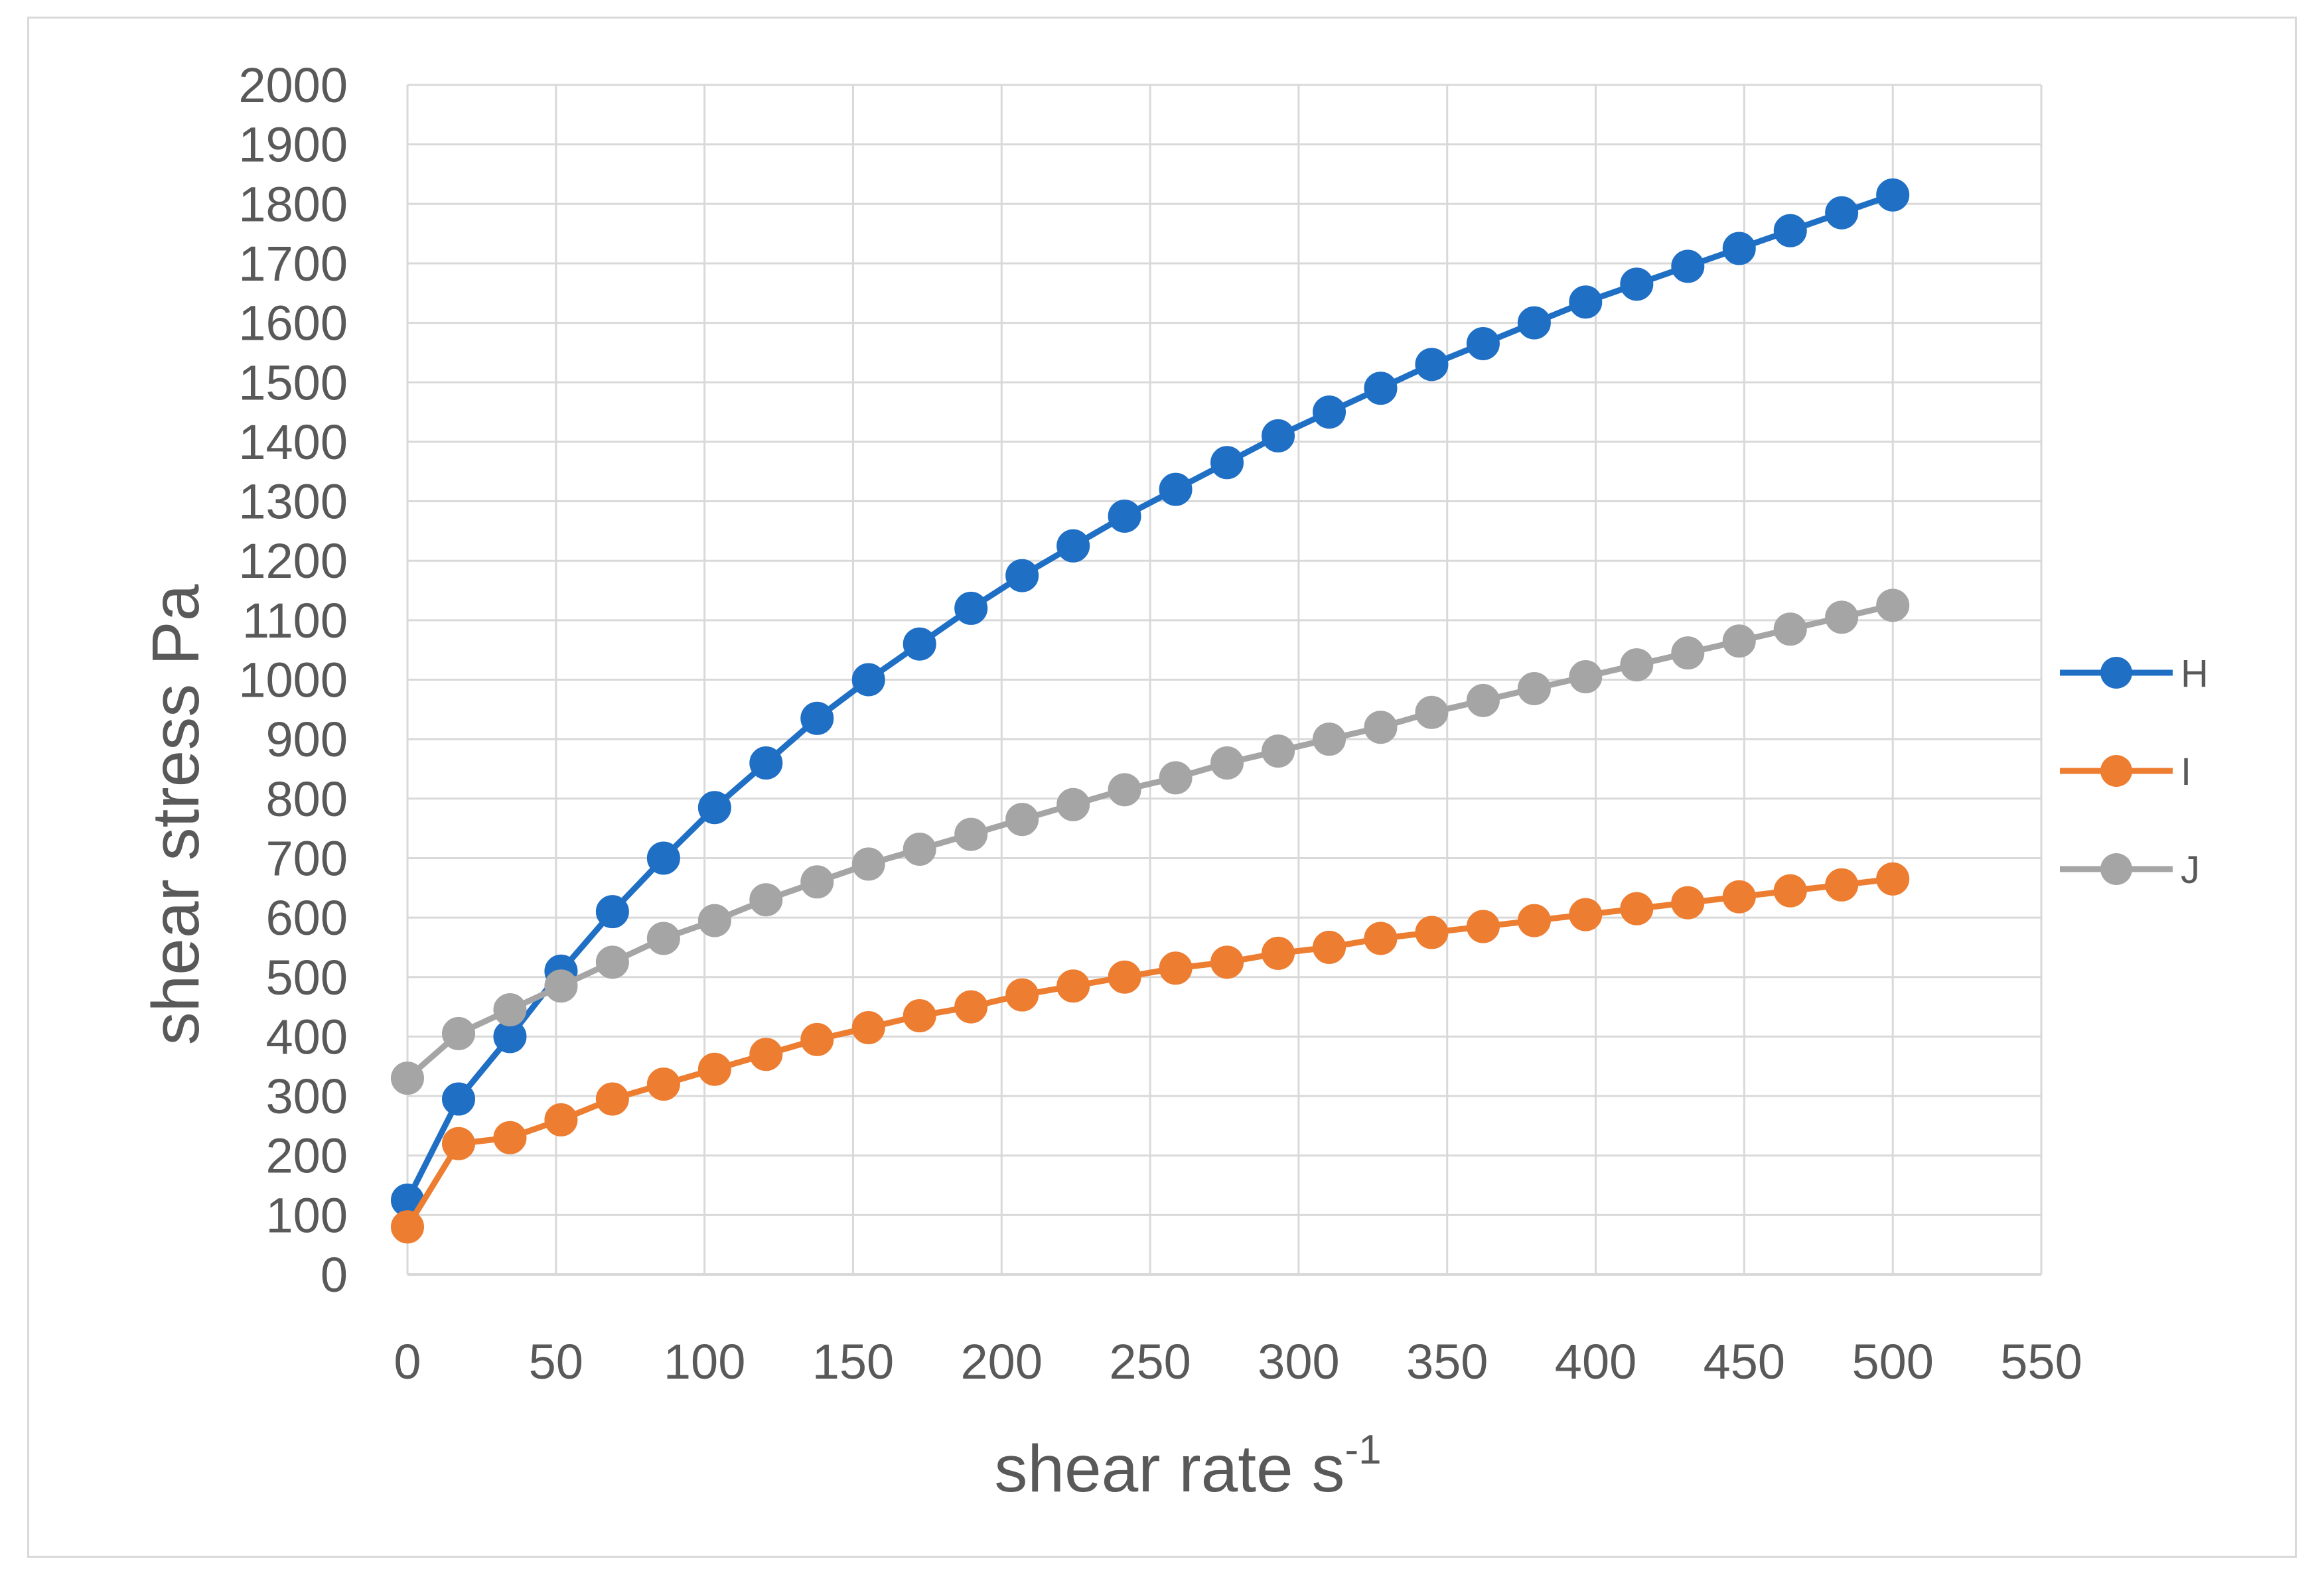  Describe the element at coordinates (2134, 772) in the screenshot. I see `legend-layer: H I J` at that location.